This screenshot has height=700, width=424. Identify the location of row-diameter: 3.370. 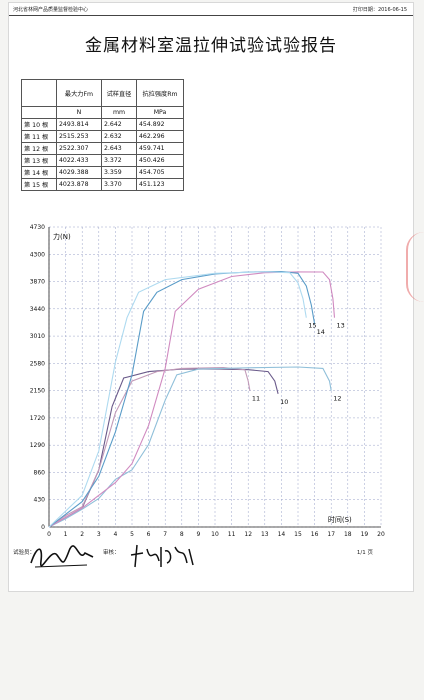
(119, 184).